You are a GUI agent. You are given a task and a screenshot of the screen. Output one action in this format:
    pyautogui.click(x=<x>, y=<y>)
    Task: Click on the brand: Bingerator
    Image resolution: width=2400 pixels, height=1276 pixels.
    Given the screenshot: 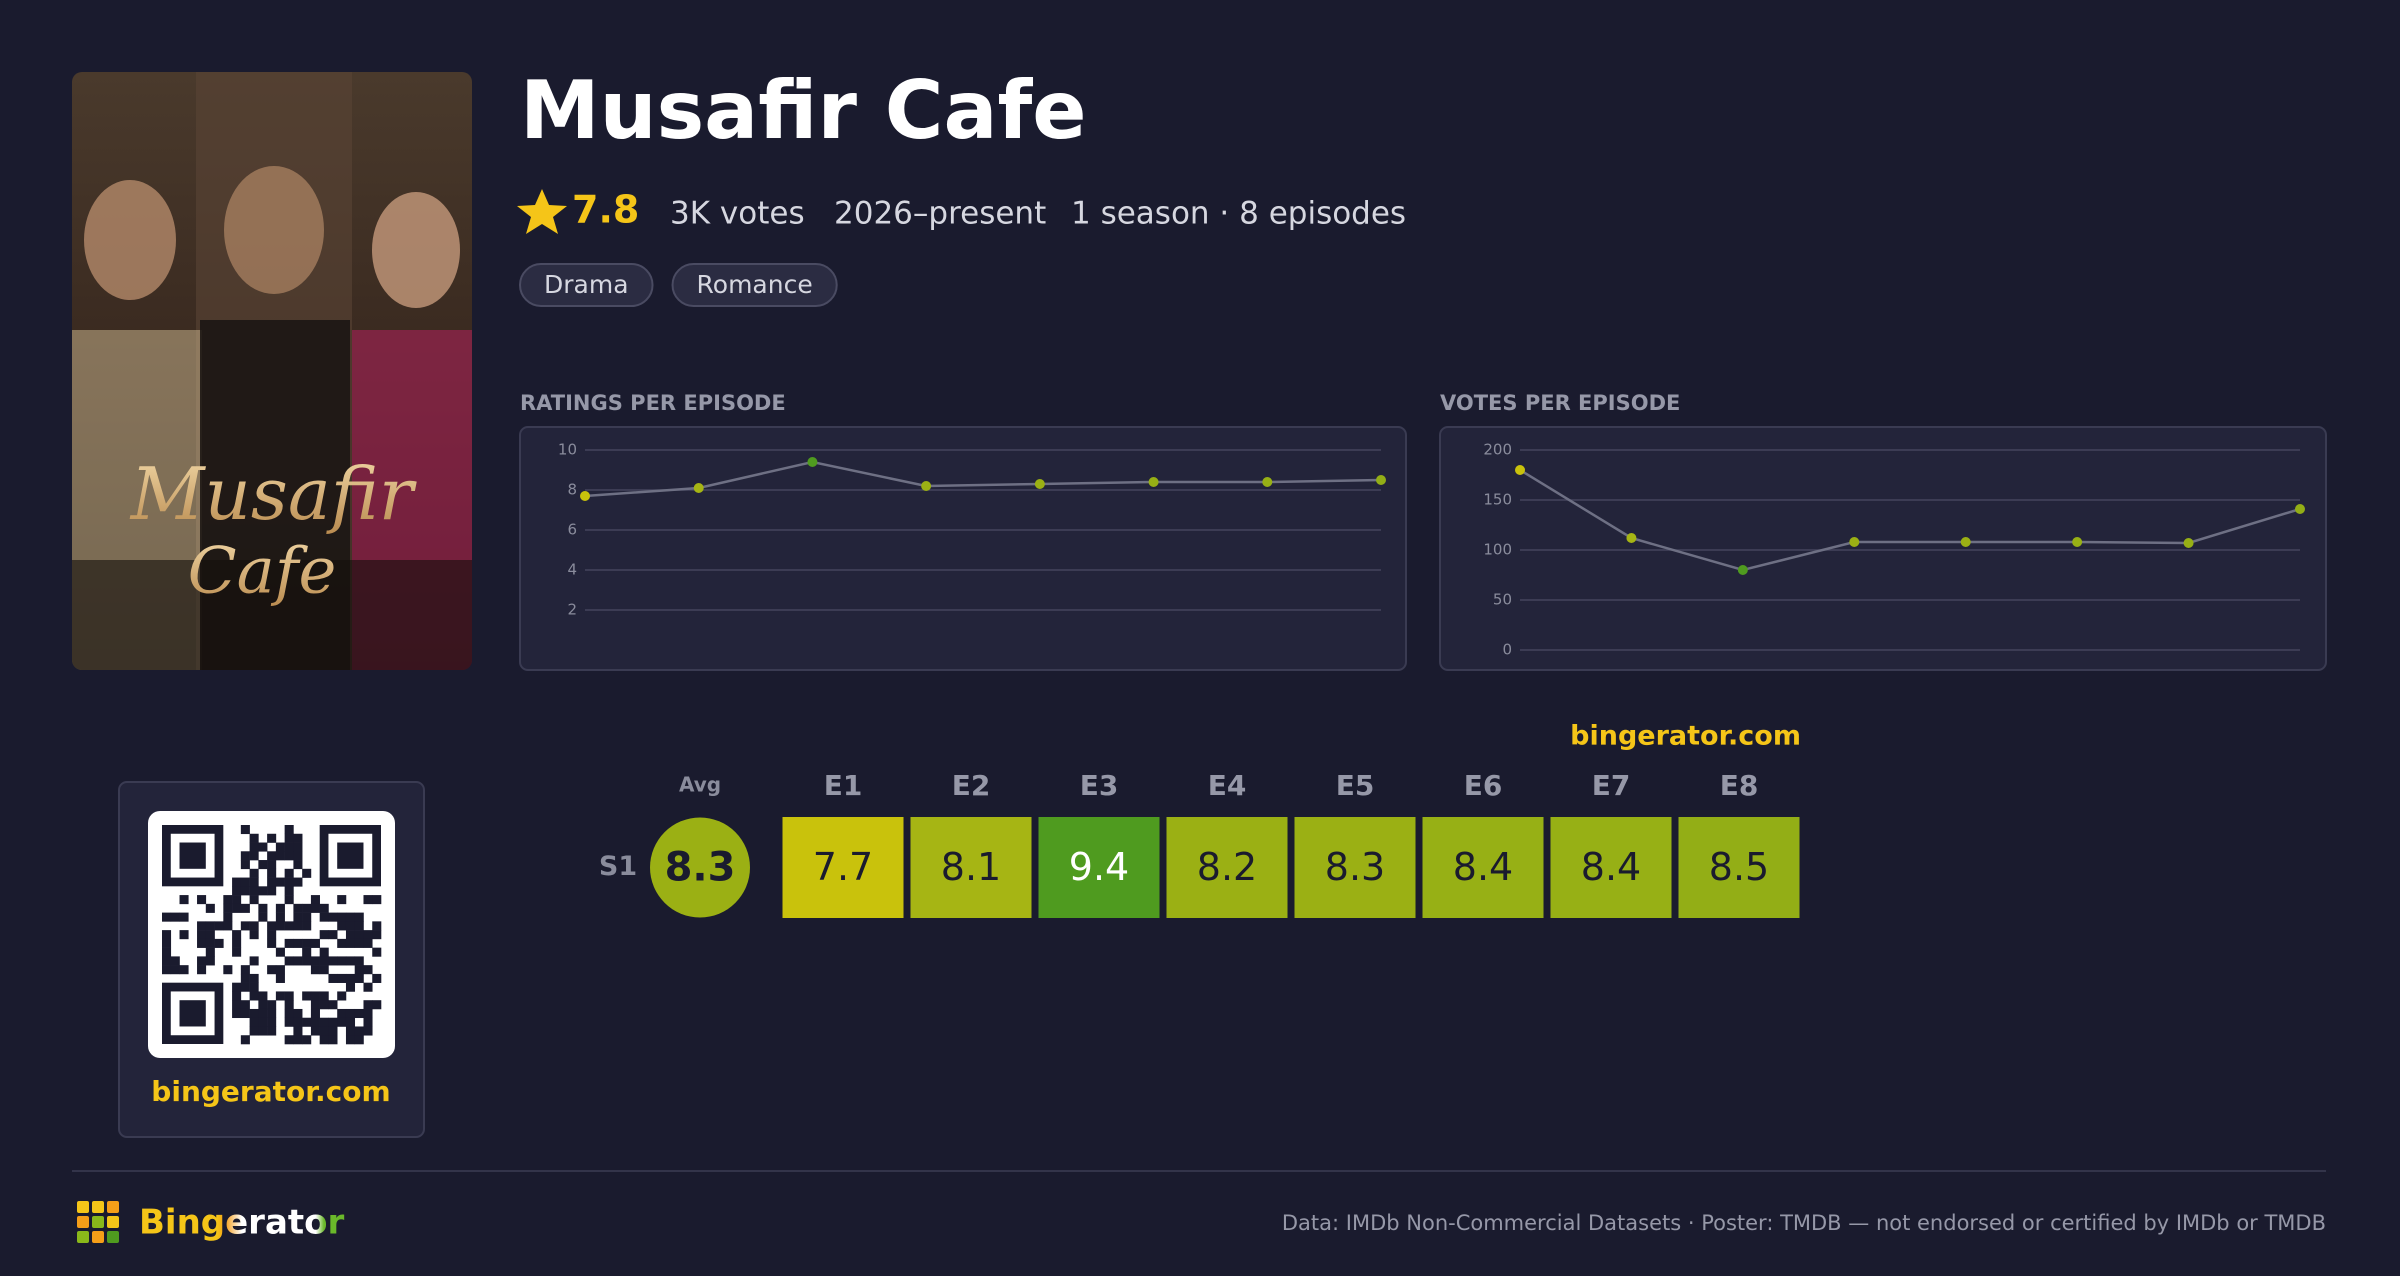 What is the action you would take?
    pyautogui.click(x=241, y=1223)
    